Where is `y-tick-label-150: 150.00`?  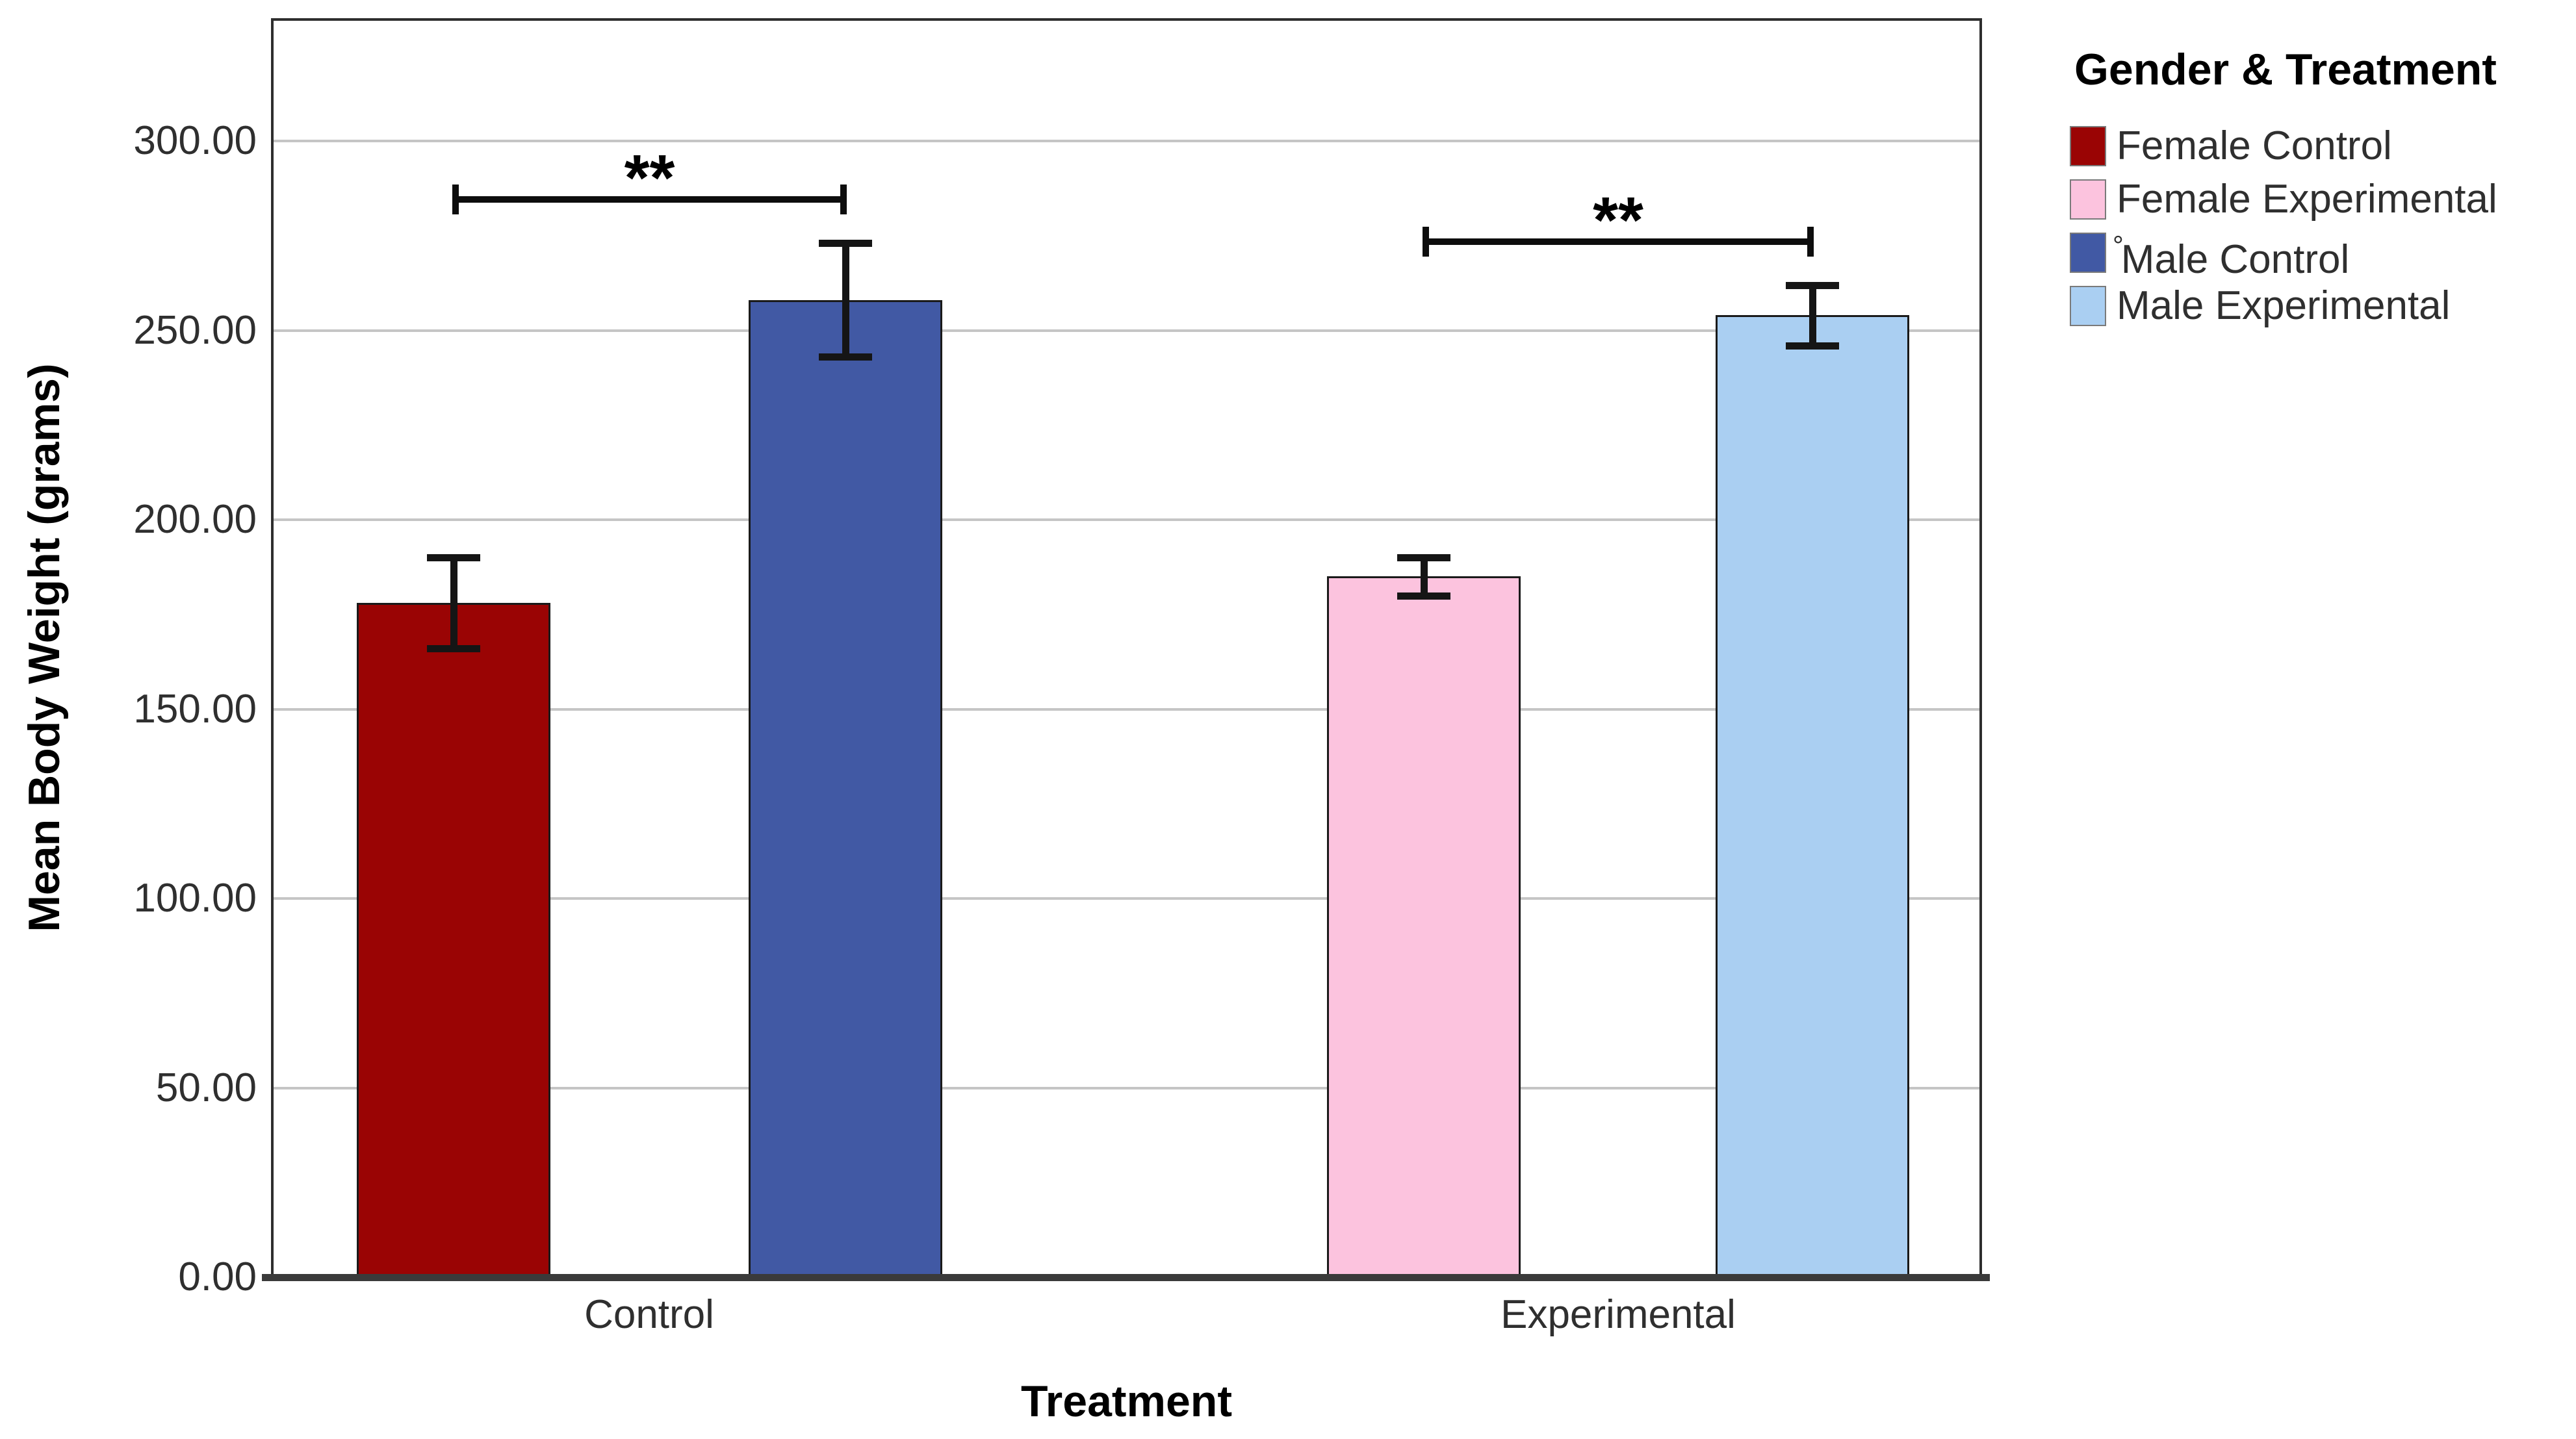
y-tick-label-150: 150.00 is located at coordinates (195, 709).